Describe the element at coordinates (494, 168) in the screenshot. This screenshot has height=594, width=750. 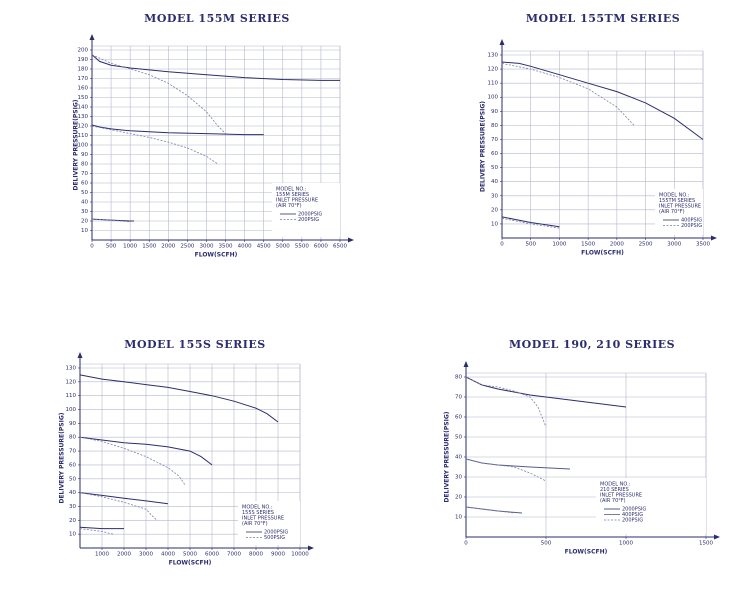
I see `y-tick-label: 50` at that location.